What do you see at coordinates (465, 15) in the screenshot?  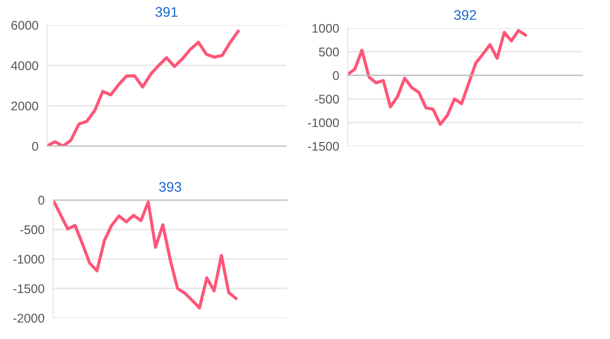 I see `chart-title: 392` at bounding box center [465, 15].